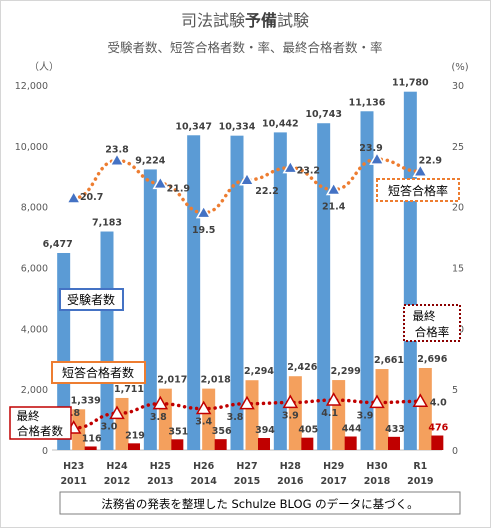 The width and height of the screenshot is (491, 528). I want to click on right-tick-label: 5, so click(455, 390).